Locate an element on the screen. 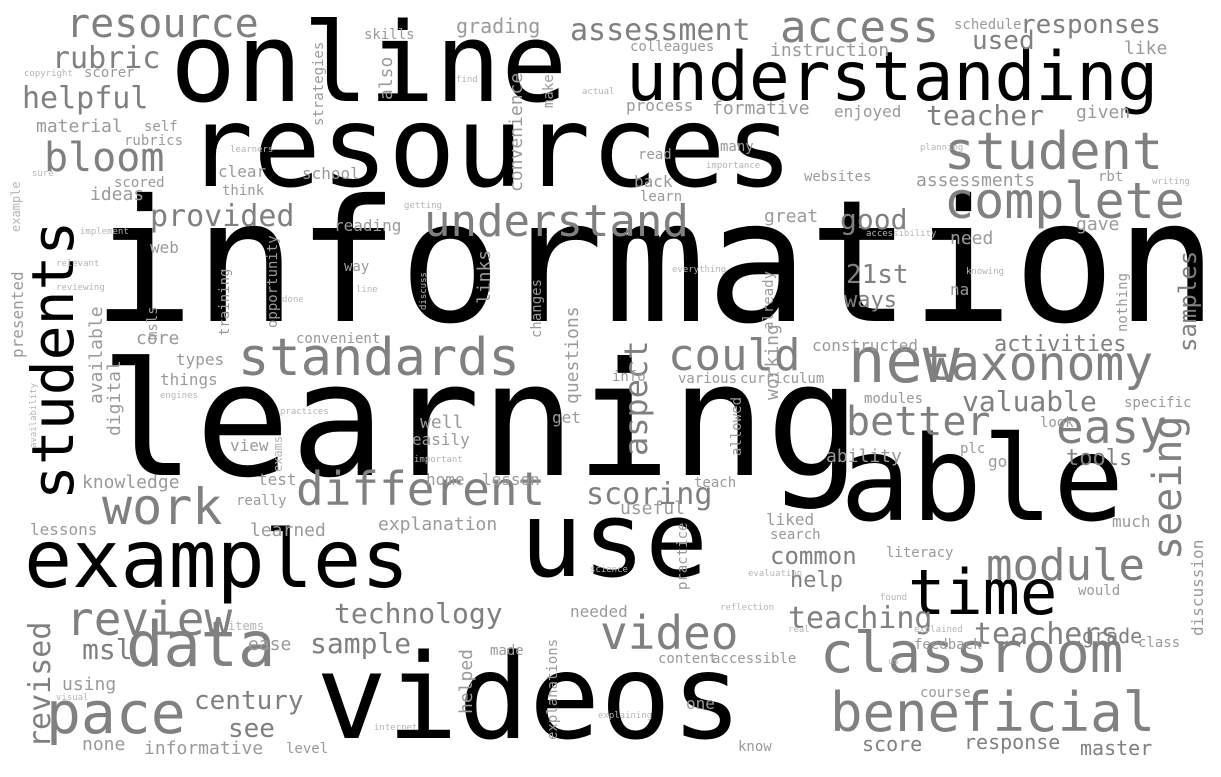 Image resolution: width=1221 pixels, height=777 pixels. word-specific: specific is located at coordinates (1158, 403).